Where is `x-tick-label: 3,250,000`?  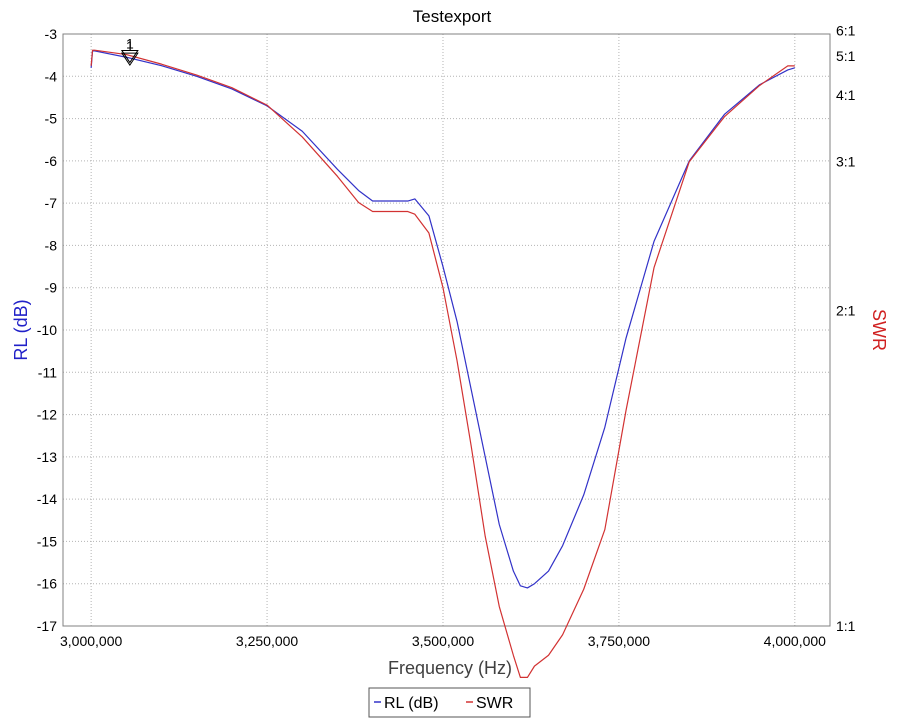 x-tick-label: 3,250,000 is located at coordinates (267, 641).